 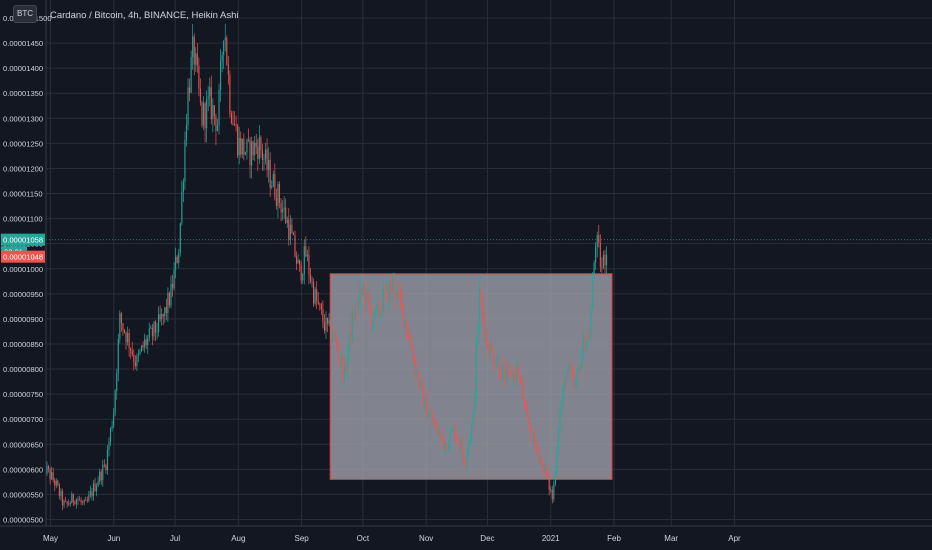 What do you see at coordinates (23, 239) in the screenshot?
I see `price-tag` at bounding box center [23, 239].